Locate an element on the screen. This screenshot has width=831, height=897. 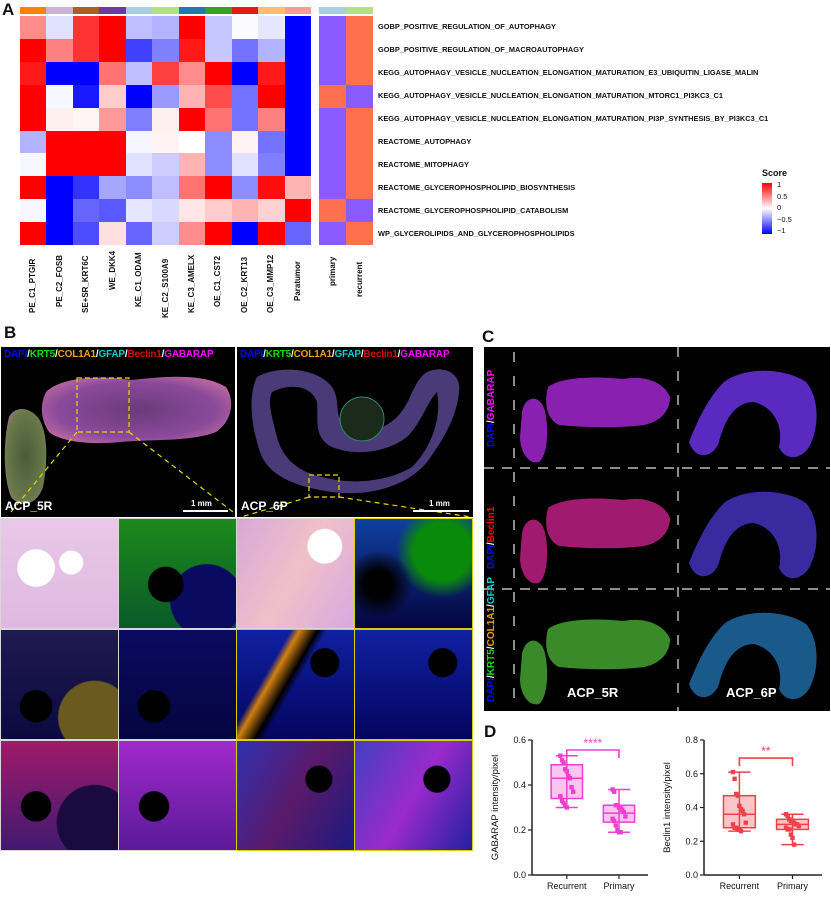
tissue-section-5r is located at coordinates (119, 444).